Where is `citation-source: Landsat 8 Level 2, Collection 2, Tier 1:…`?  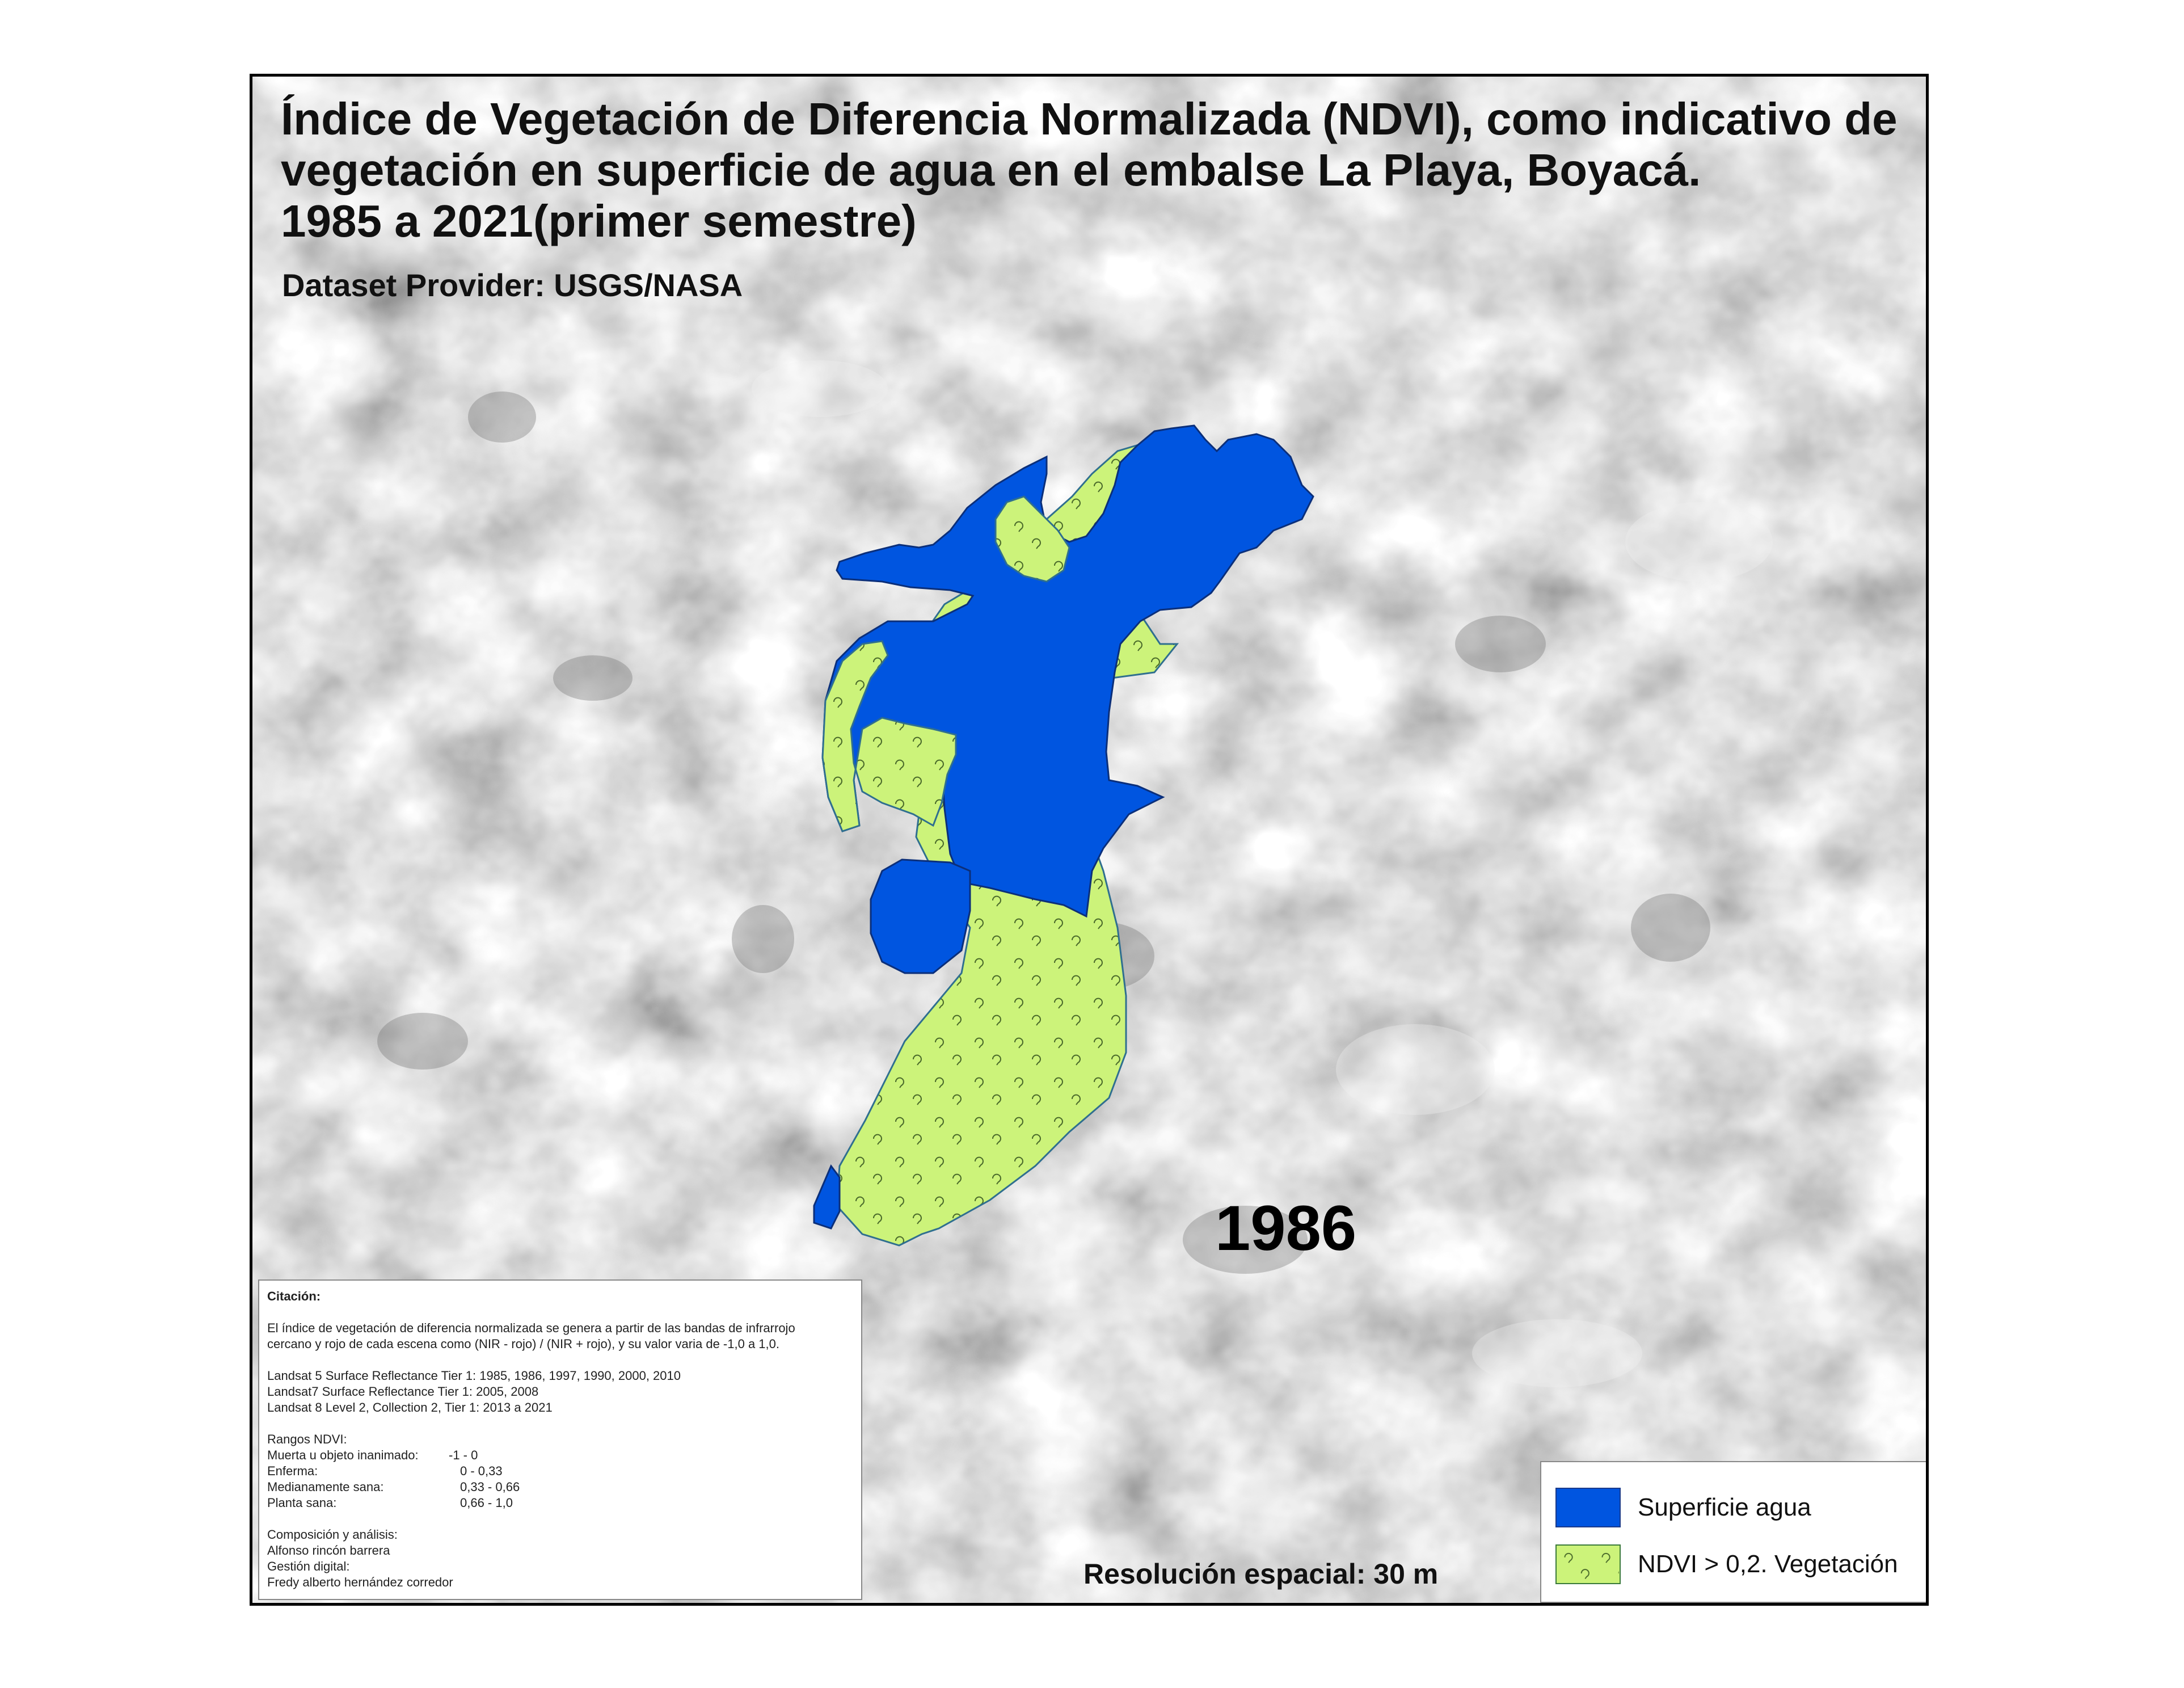
citation-source: Landsat 8 Level 2, Collection 2, Tier 1:… is located at coordinates (410, 1407).